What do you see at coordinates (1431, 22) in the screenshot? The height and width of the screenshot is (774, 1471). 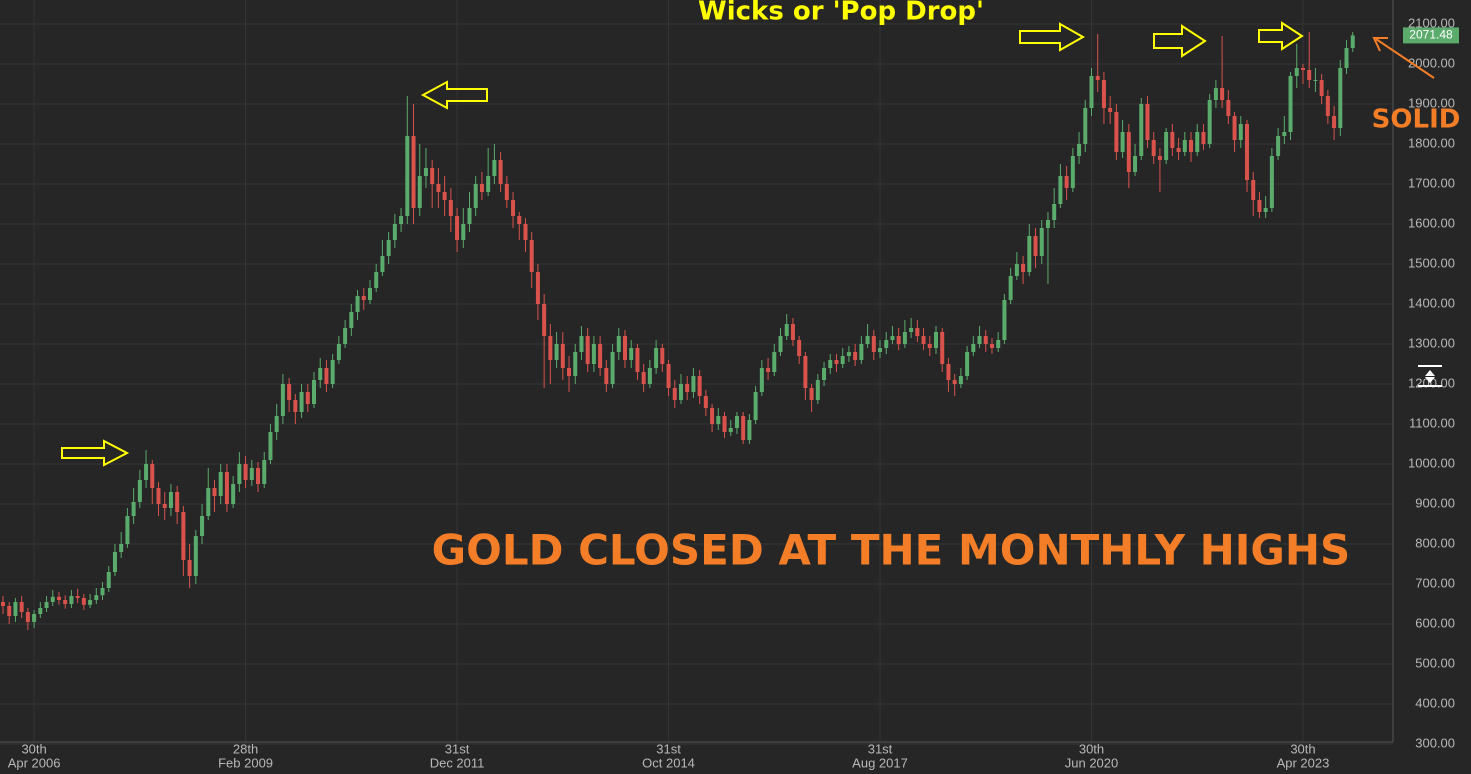 I see `y-tick-label: 2100.00` at bounding box center [1431, 22].